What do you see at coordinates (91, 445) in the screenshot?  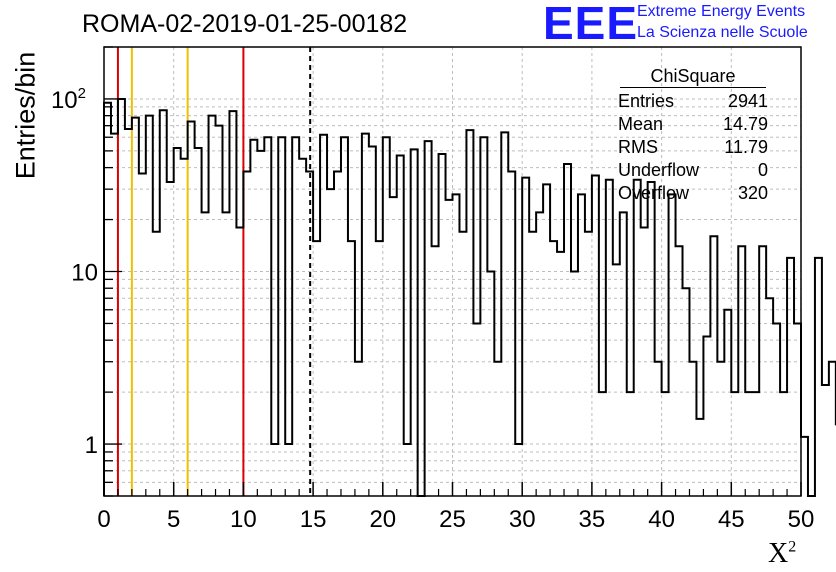 I see `y-tick-label: 1` at bounding box center [91, 445].